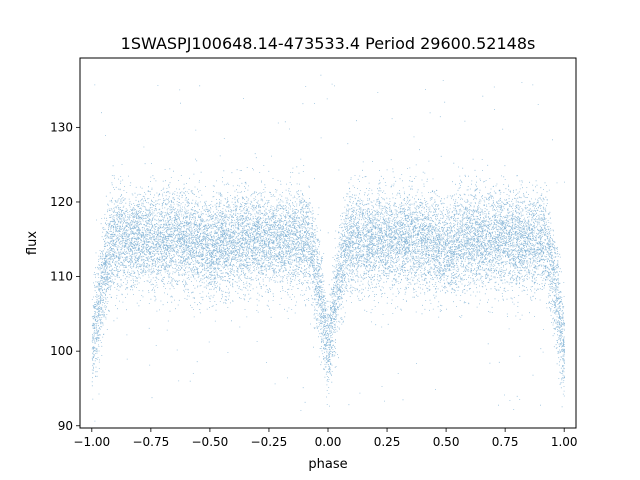 This screenshot has width=640, height=480. I want to click on x-tick-label: −1.00, so click(91, 442).